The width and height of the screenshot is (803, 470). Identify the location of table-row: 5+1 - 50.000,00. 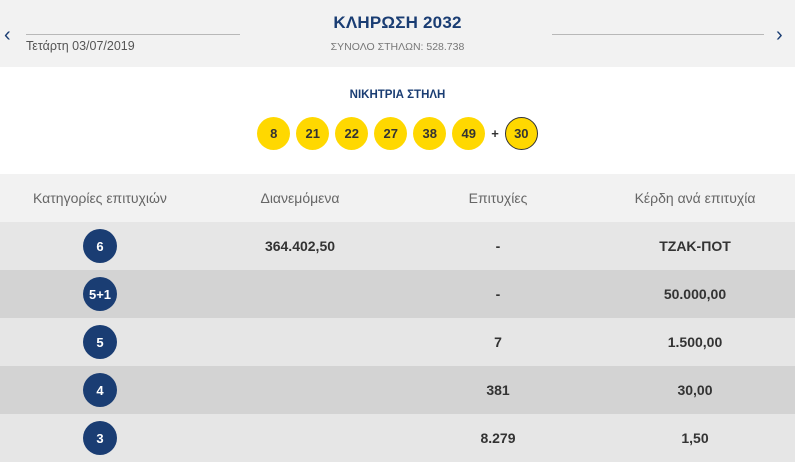
(397, 294).